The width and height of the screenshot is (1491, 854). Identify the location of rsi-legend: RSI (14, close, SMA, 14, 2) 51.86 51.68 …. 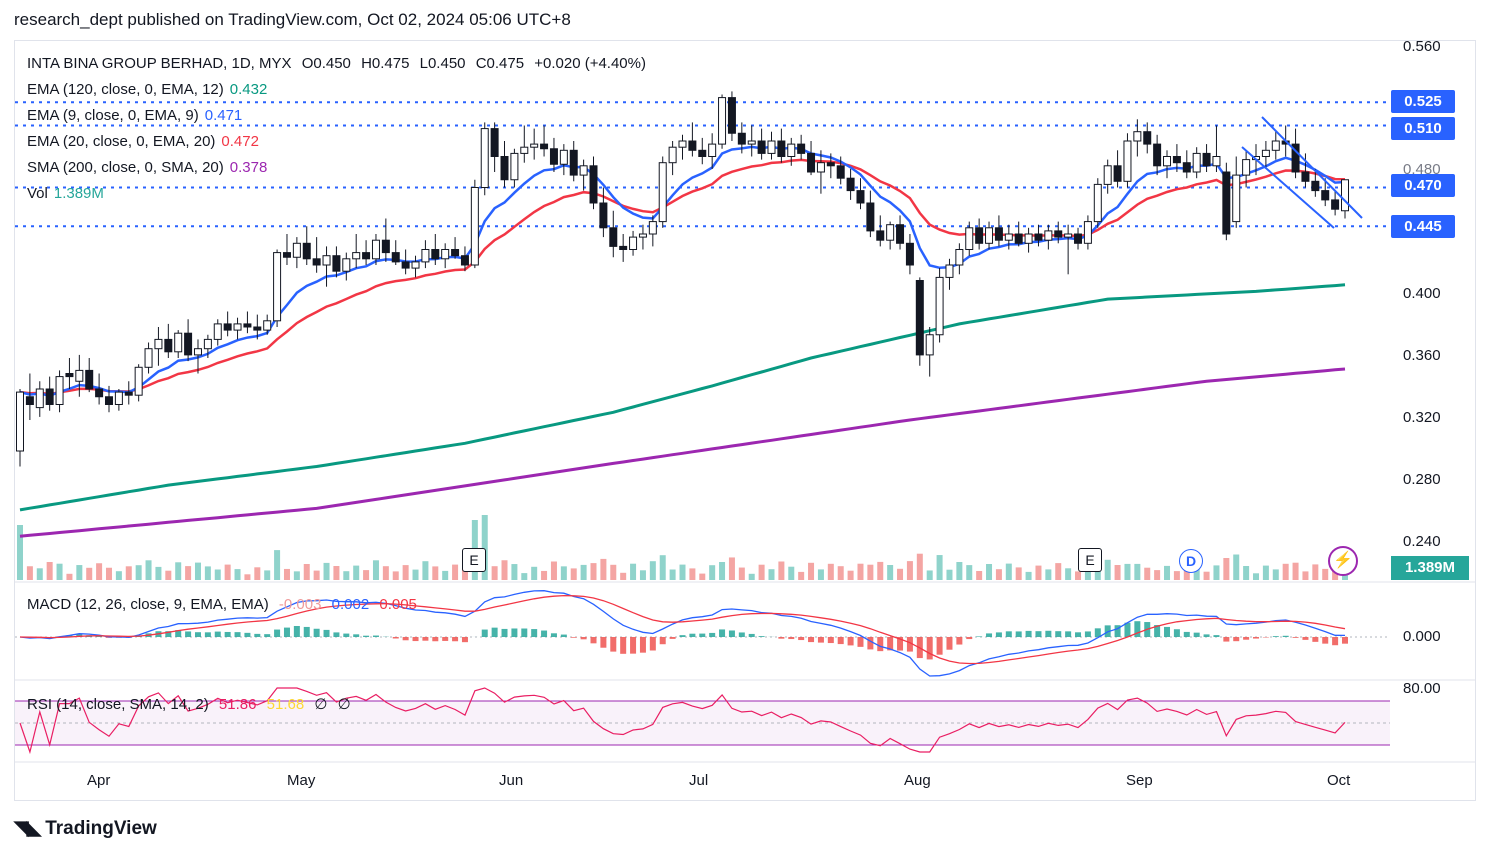
(192, 704).